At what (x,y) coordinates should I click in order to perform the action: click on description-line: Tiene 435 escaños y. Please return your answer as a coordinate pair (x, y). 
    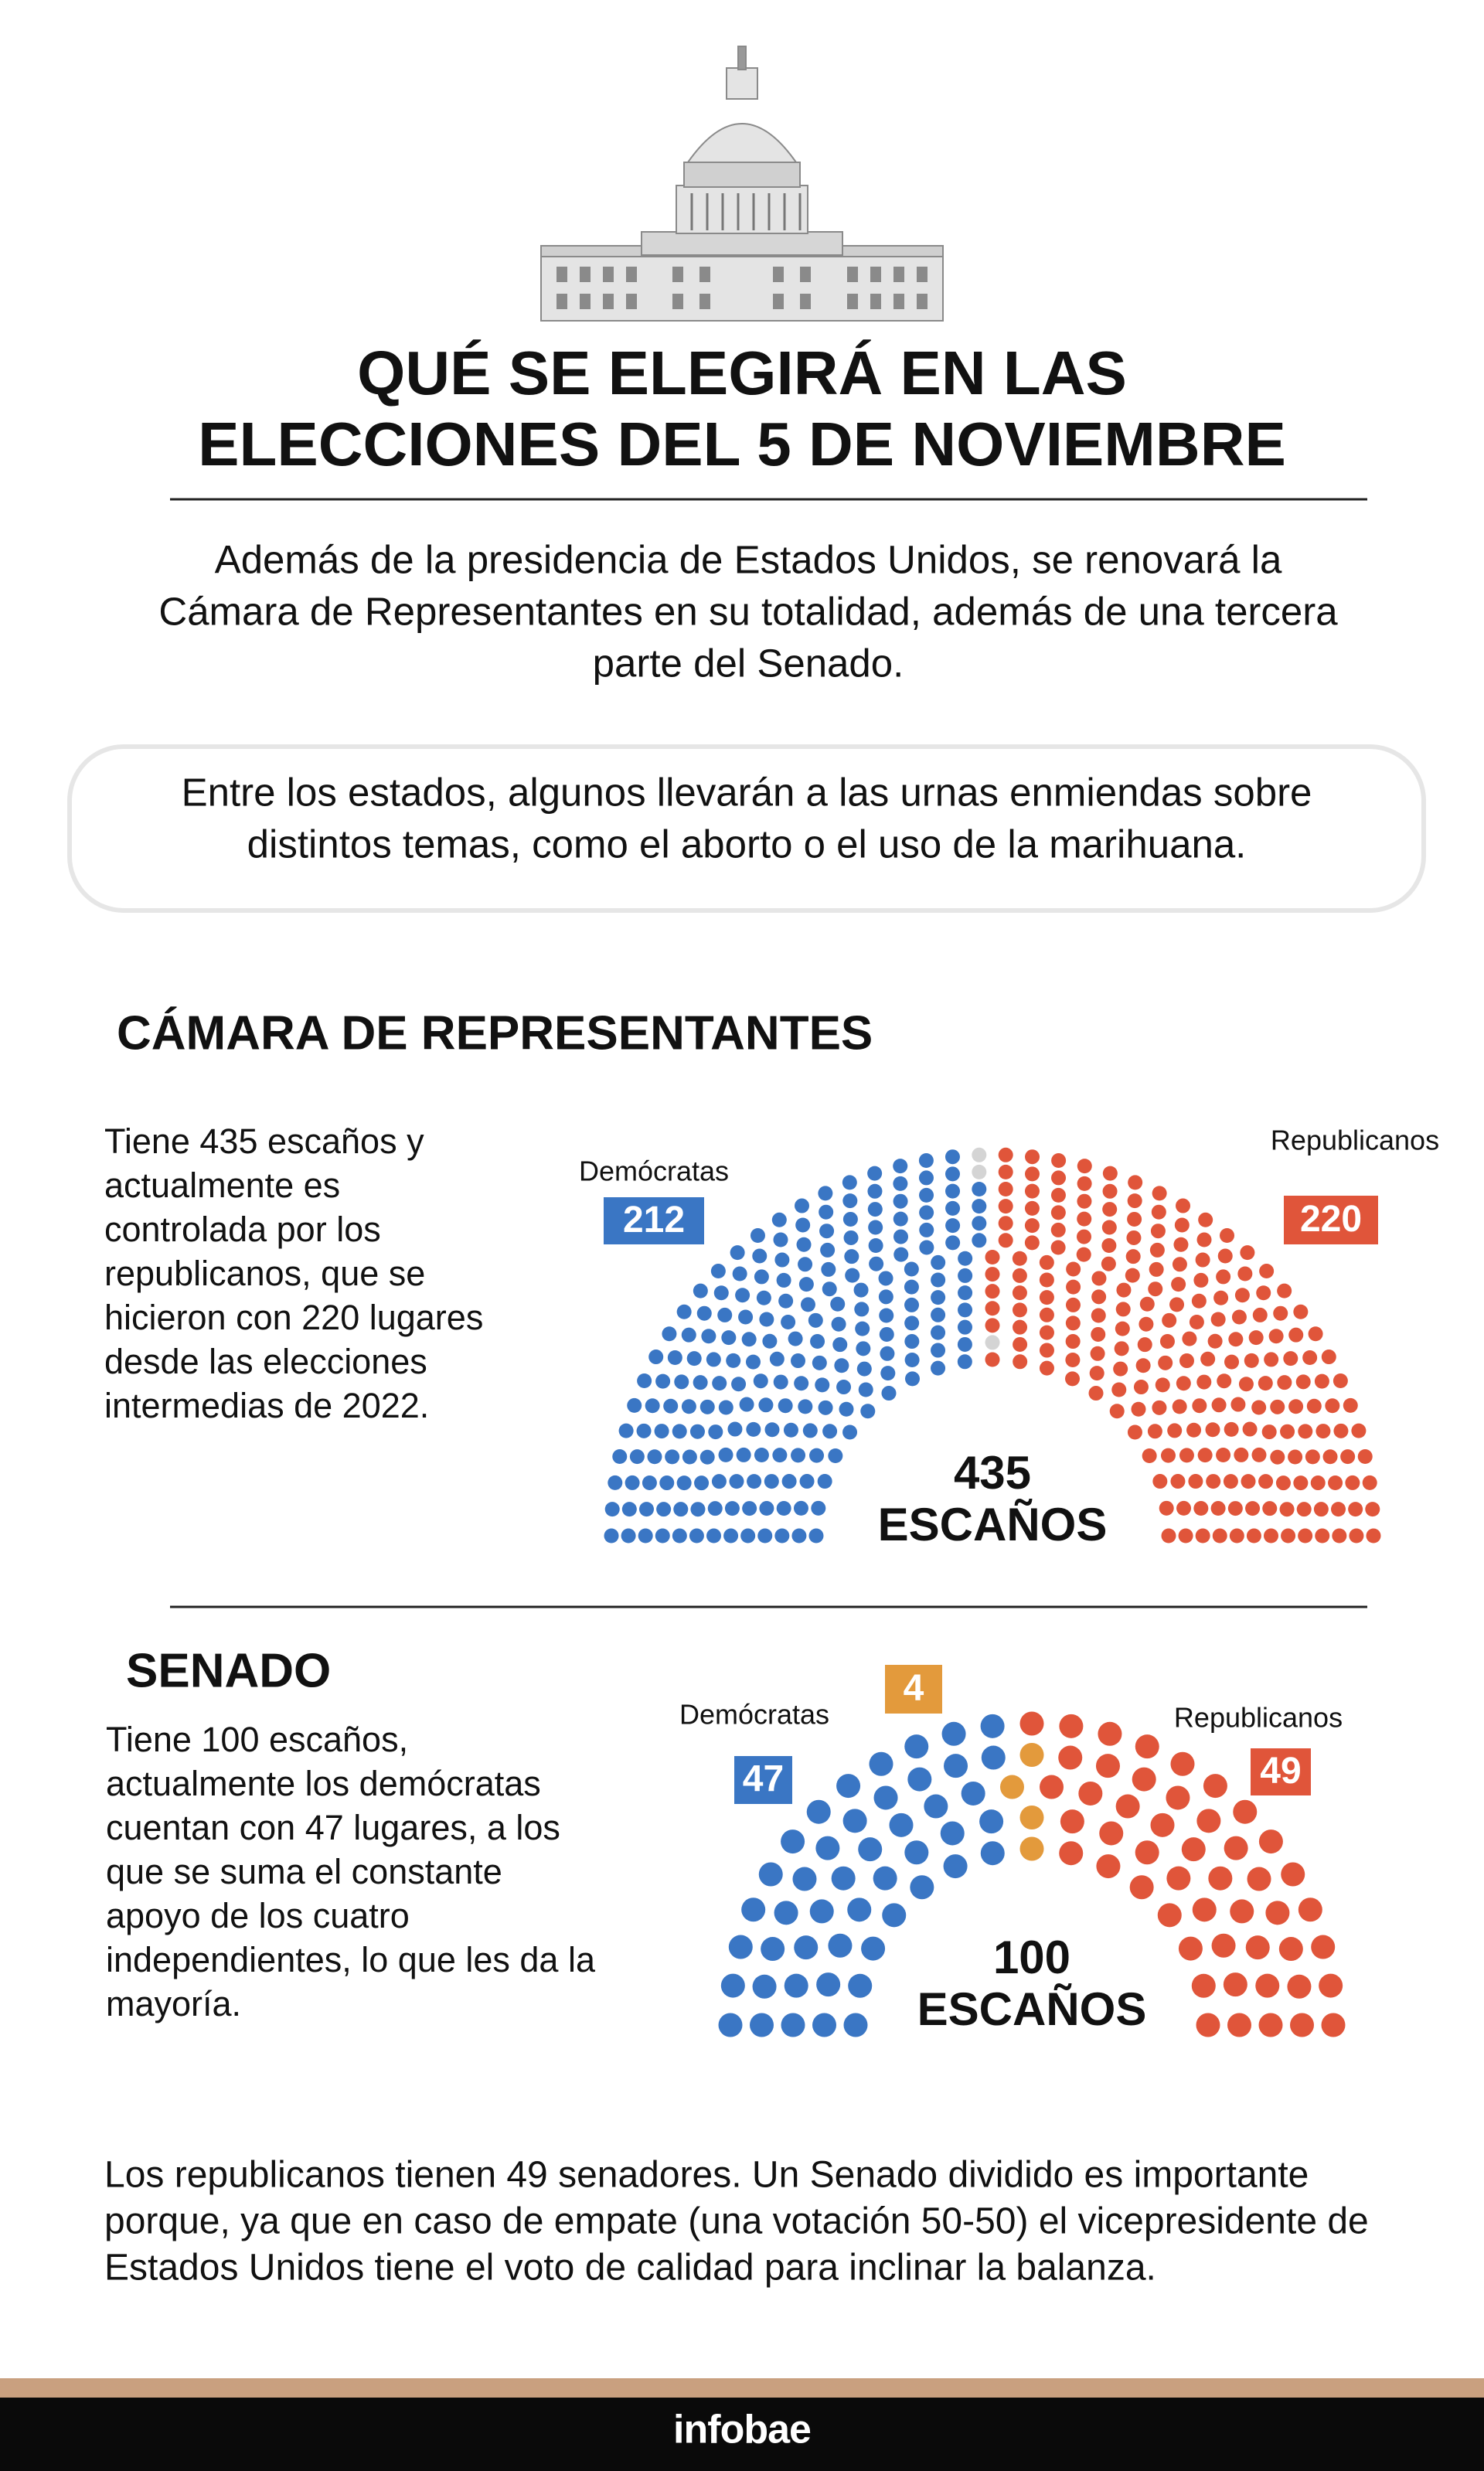
    Looking at the image, I should click on (264, 1141).